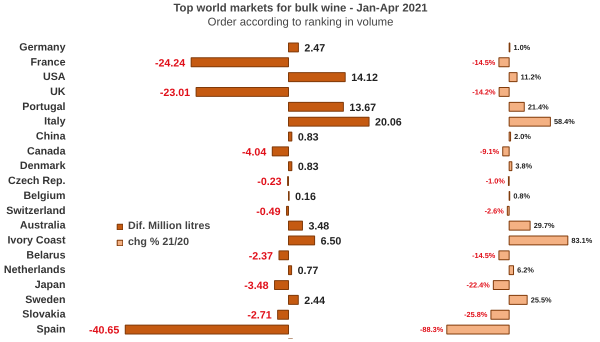 The image size is (600, 342). I want to click on y-tick-label: France, so click(48, 62).